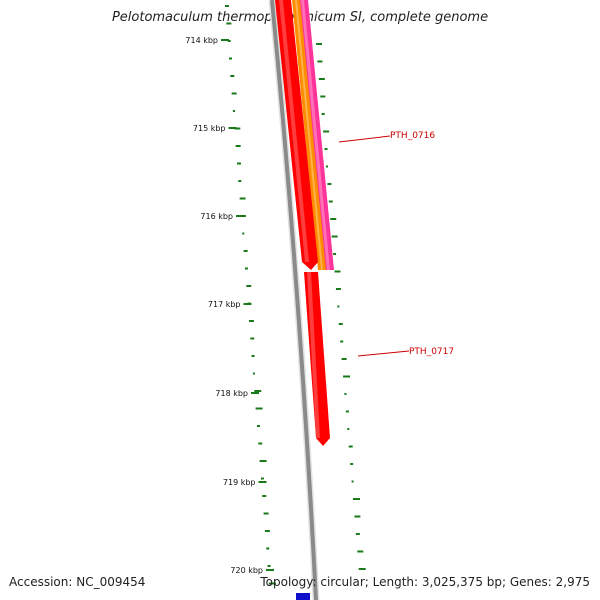  Describe the element at coordinates (412, 136) in the screenshot. I see `gene-label-pth-0716: PTH_0716` at that location.